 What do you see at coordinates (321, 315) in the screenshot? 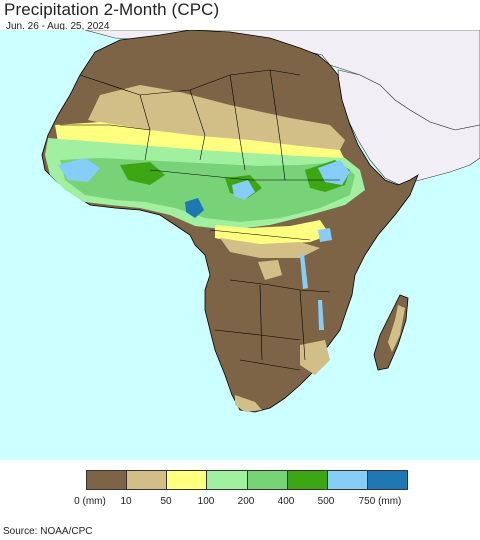
I see `lake-malawi` at bounding box center [321, 315].